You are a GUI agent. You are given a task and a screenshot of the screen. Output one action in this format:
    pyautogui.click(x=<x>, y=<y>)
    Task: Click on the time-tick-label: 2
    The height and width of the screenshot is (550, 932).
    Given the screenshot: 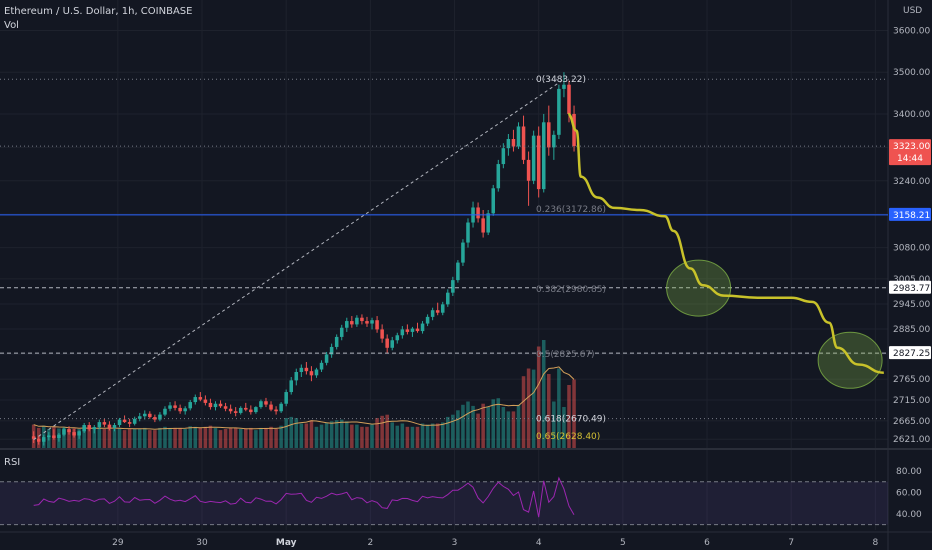 What is the action you would take?
    pyautogui.click(x=370, y=543)
    